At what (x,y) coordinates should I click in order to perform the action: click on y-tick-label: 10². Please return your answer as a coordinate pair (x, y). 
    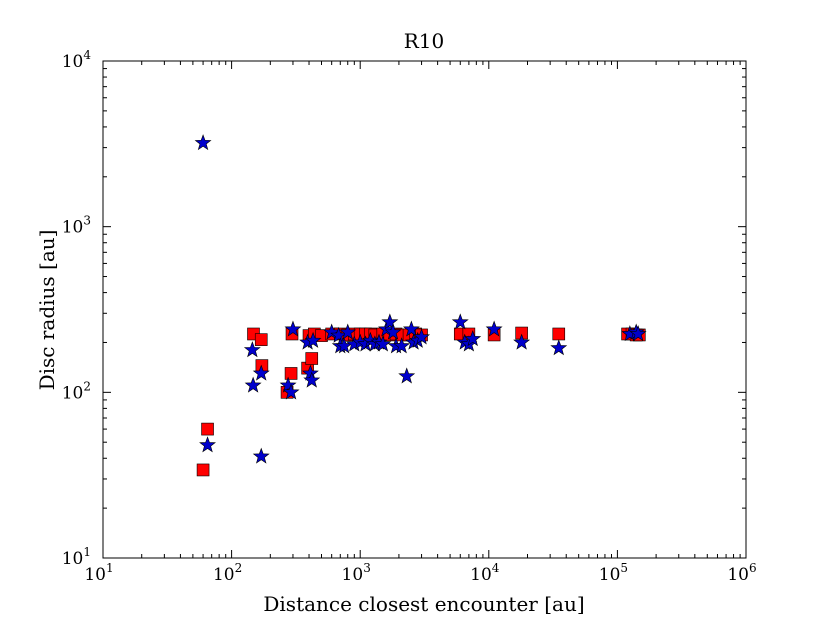
    Looking at the image, I should click on (76, 391).